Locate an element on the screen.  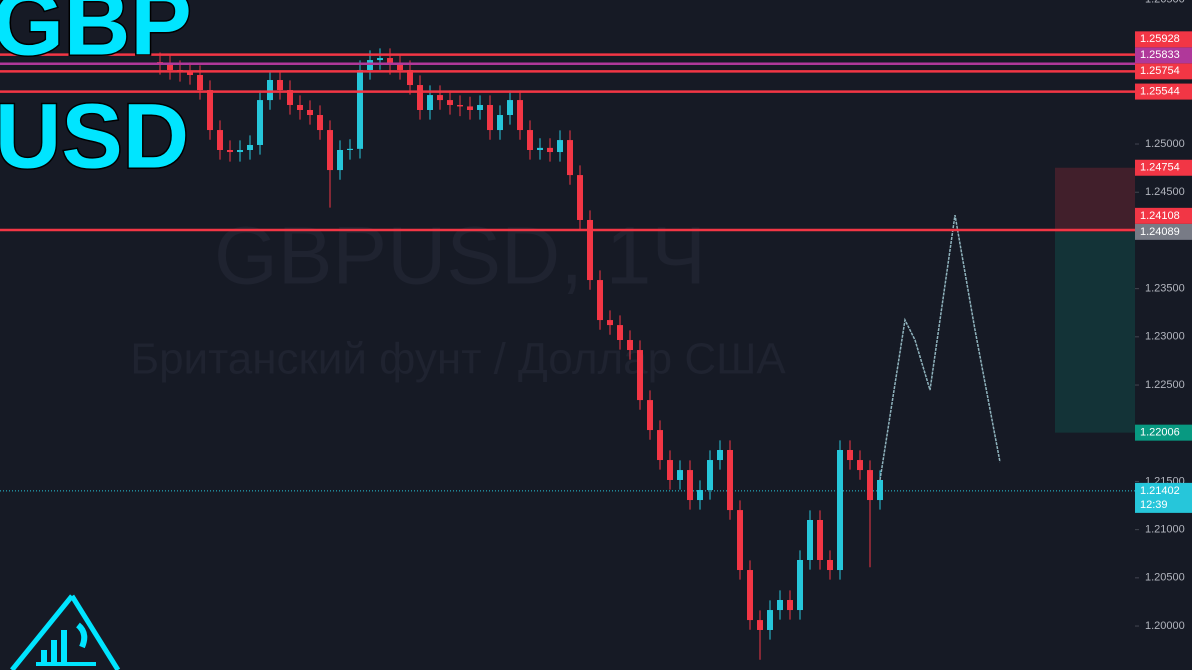
logo is located at coordinates (65, 632).